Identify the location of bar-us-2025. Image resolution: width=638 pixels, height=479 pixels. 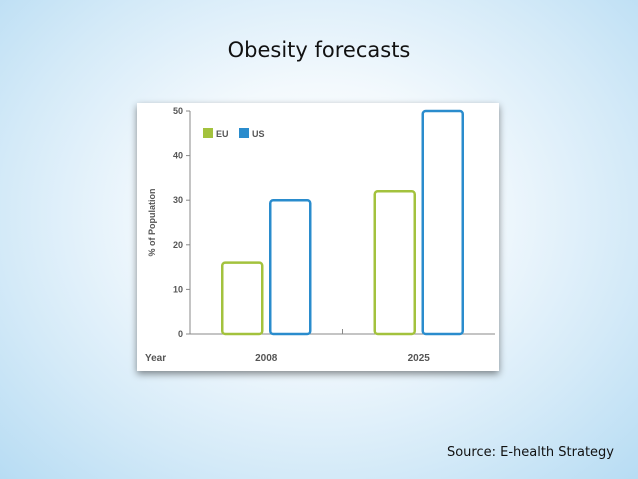
(442, 222).